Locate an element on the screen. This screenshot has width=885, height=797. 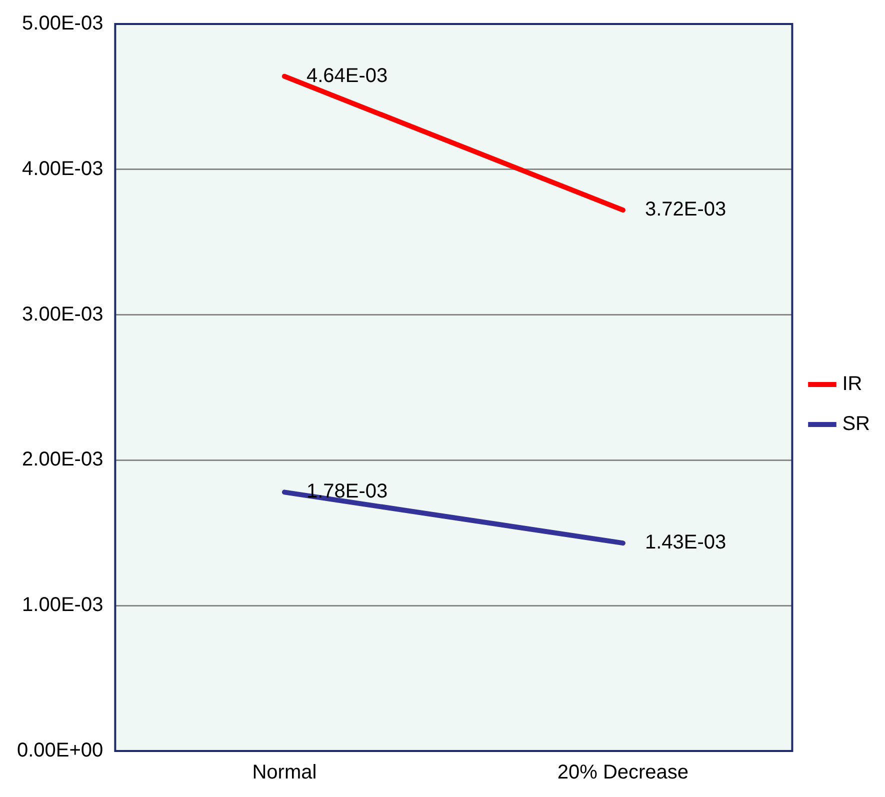
data-label: 1.43E-03 is located at coordinates (685, 543).